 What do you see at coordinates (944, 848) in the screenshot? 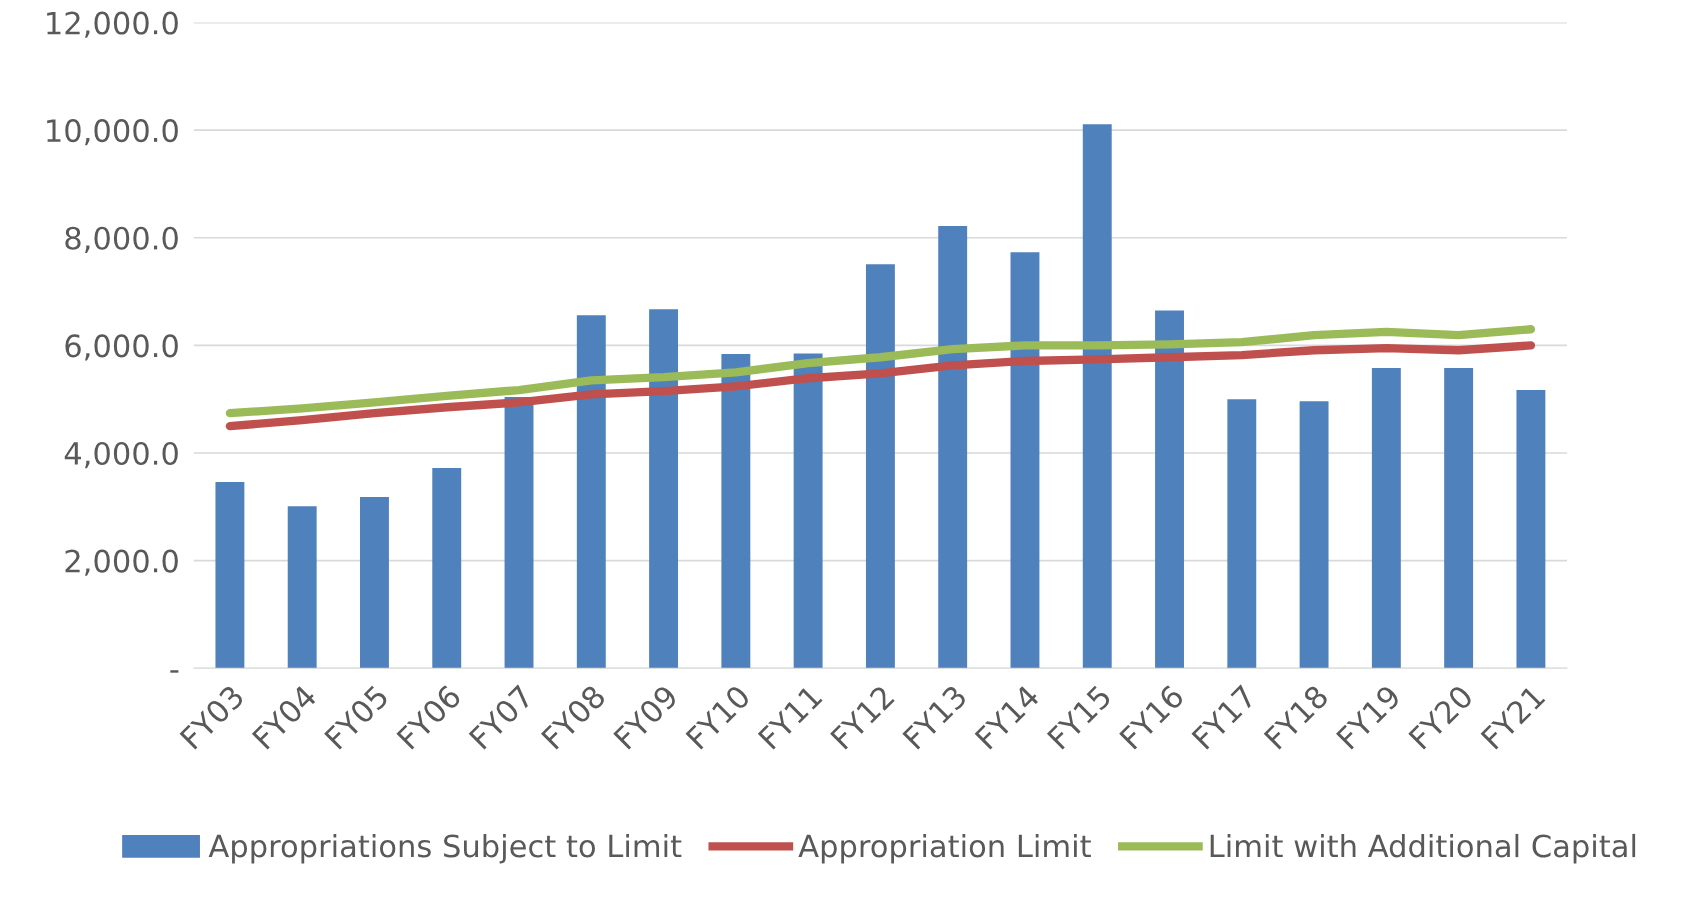
I see `legend-label: Appropriation Limit` at bounding box center [944, 848].